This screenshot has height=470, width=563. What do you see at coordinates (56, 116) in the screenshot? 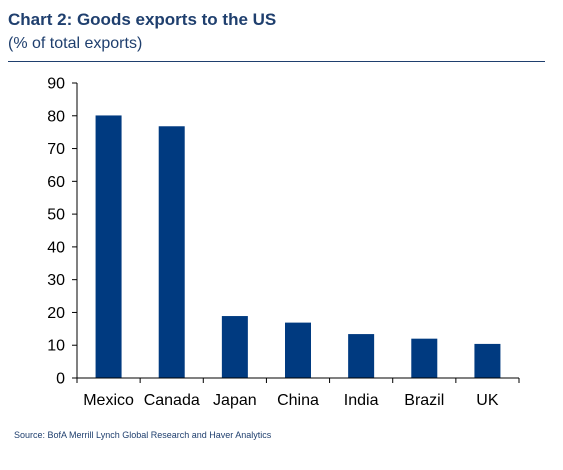
I see `y-tick-label: 80` at bounding box center [56, 116].